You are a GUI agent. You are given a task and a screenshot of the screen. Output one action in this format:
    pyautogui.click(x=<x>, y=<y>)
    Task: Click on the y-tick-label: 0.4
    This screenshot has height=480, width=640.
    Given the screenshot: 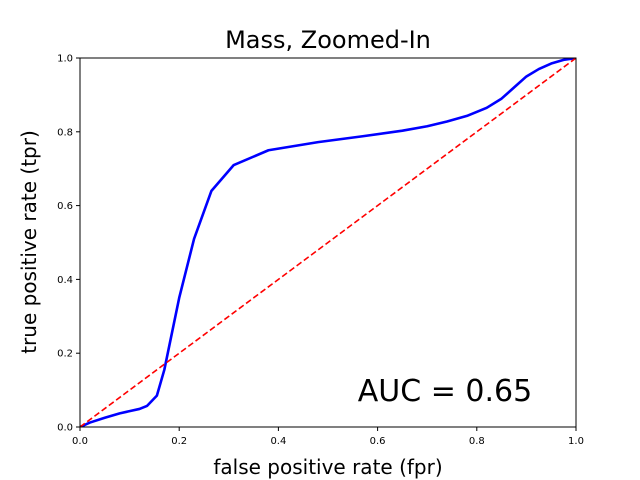 What is the action you would take?
    pyautogui.click(x=65, y=280)
    